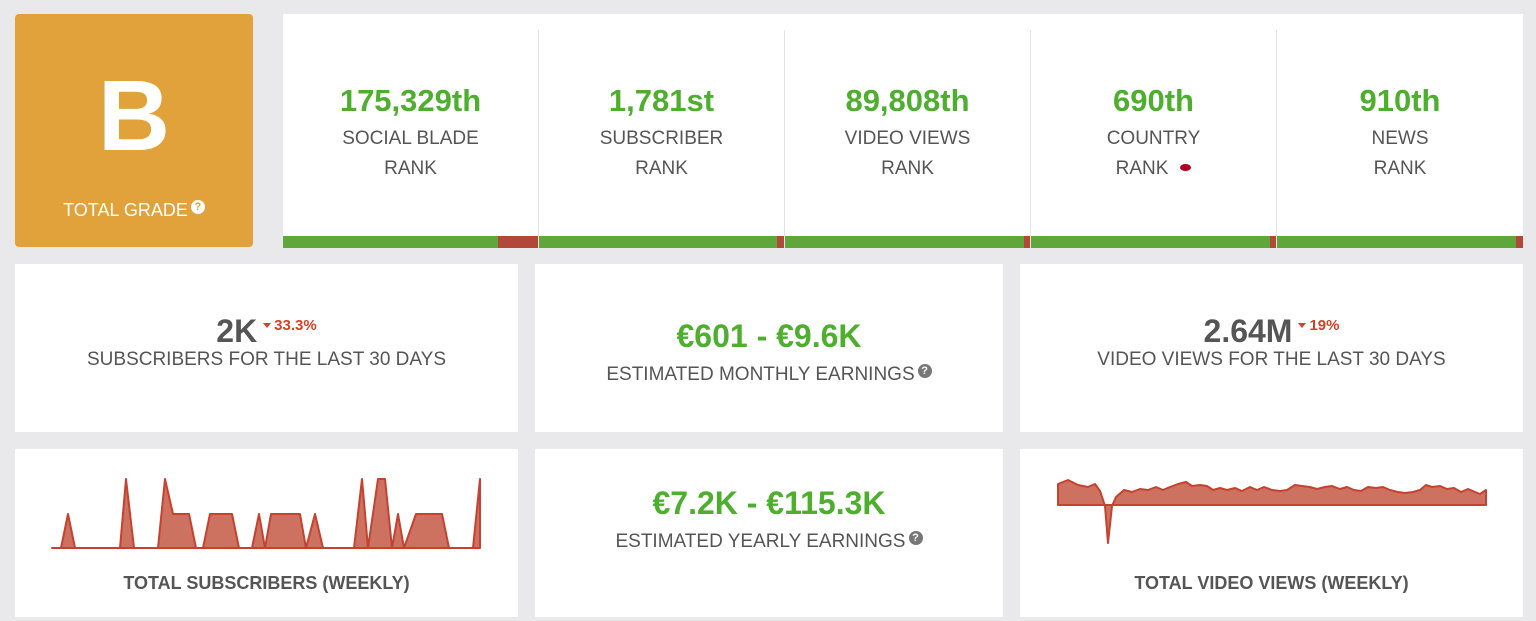  I want to click on stat-label-row: ESTIMATED YEARLY EARNINGS?, so click(769, 542).